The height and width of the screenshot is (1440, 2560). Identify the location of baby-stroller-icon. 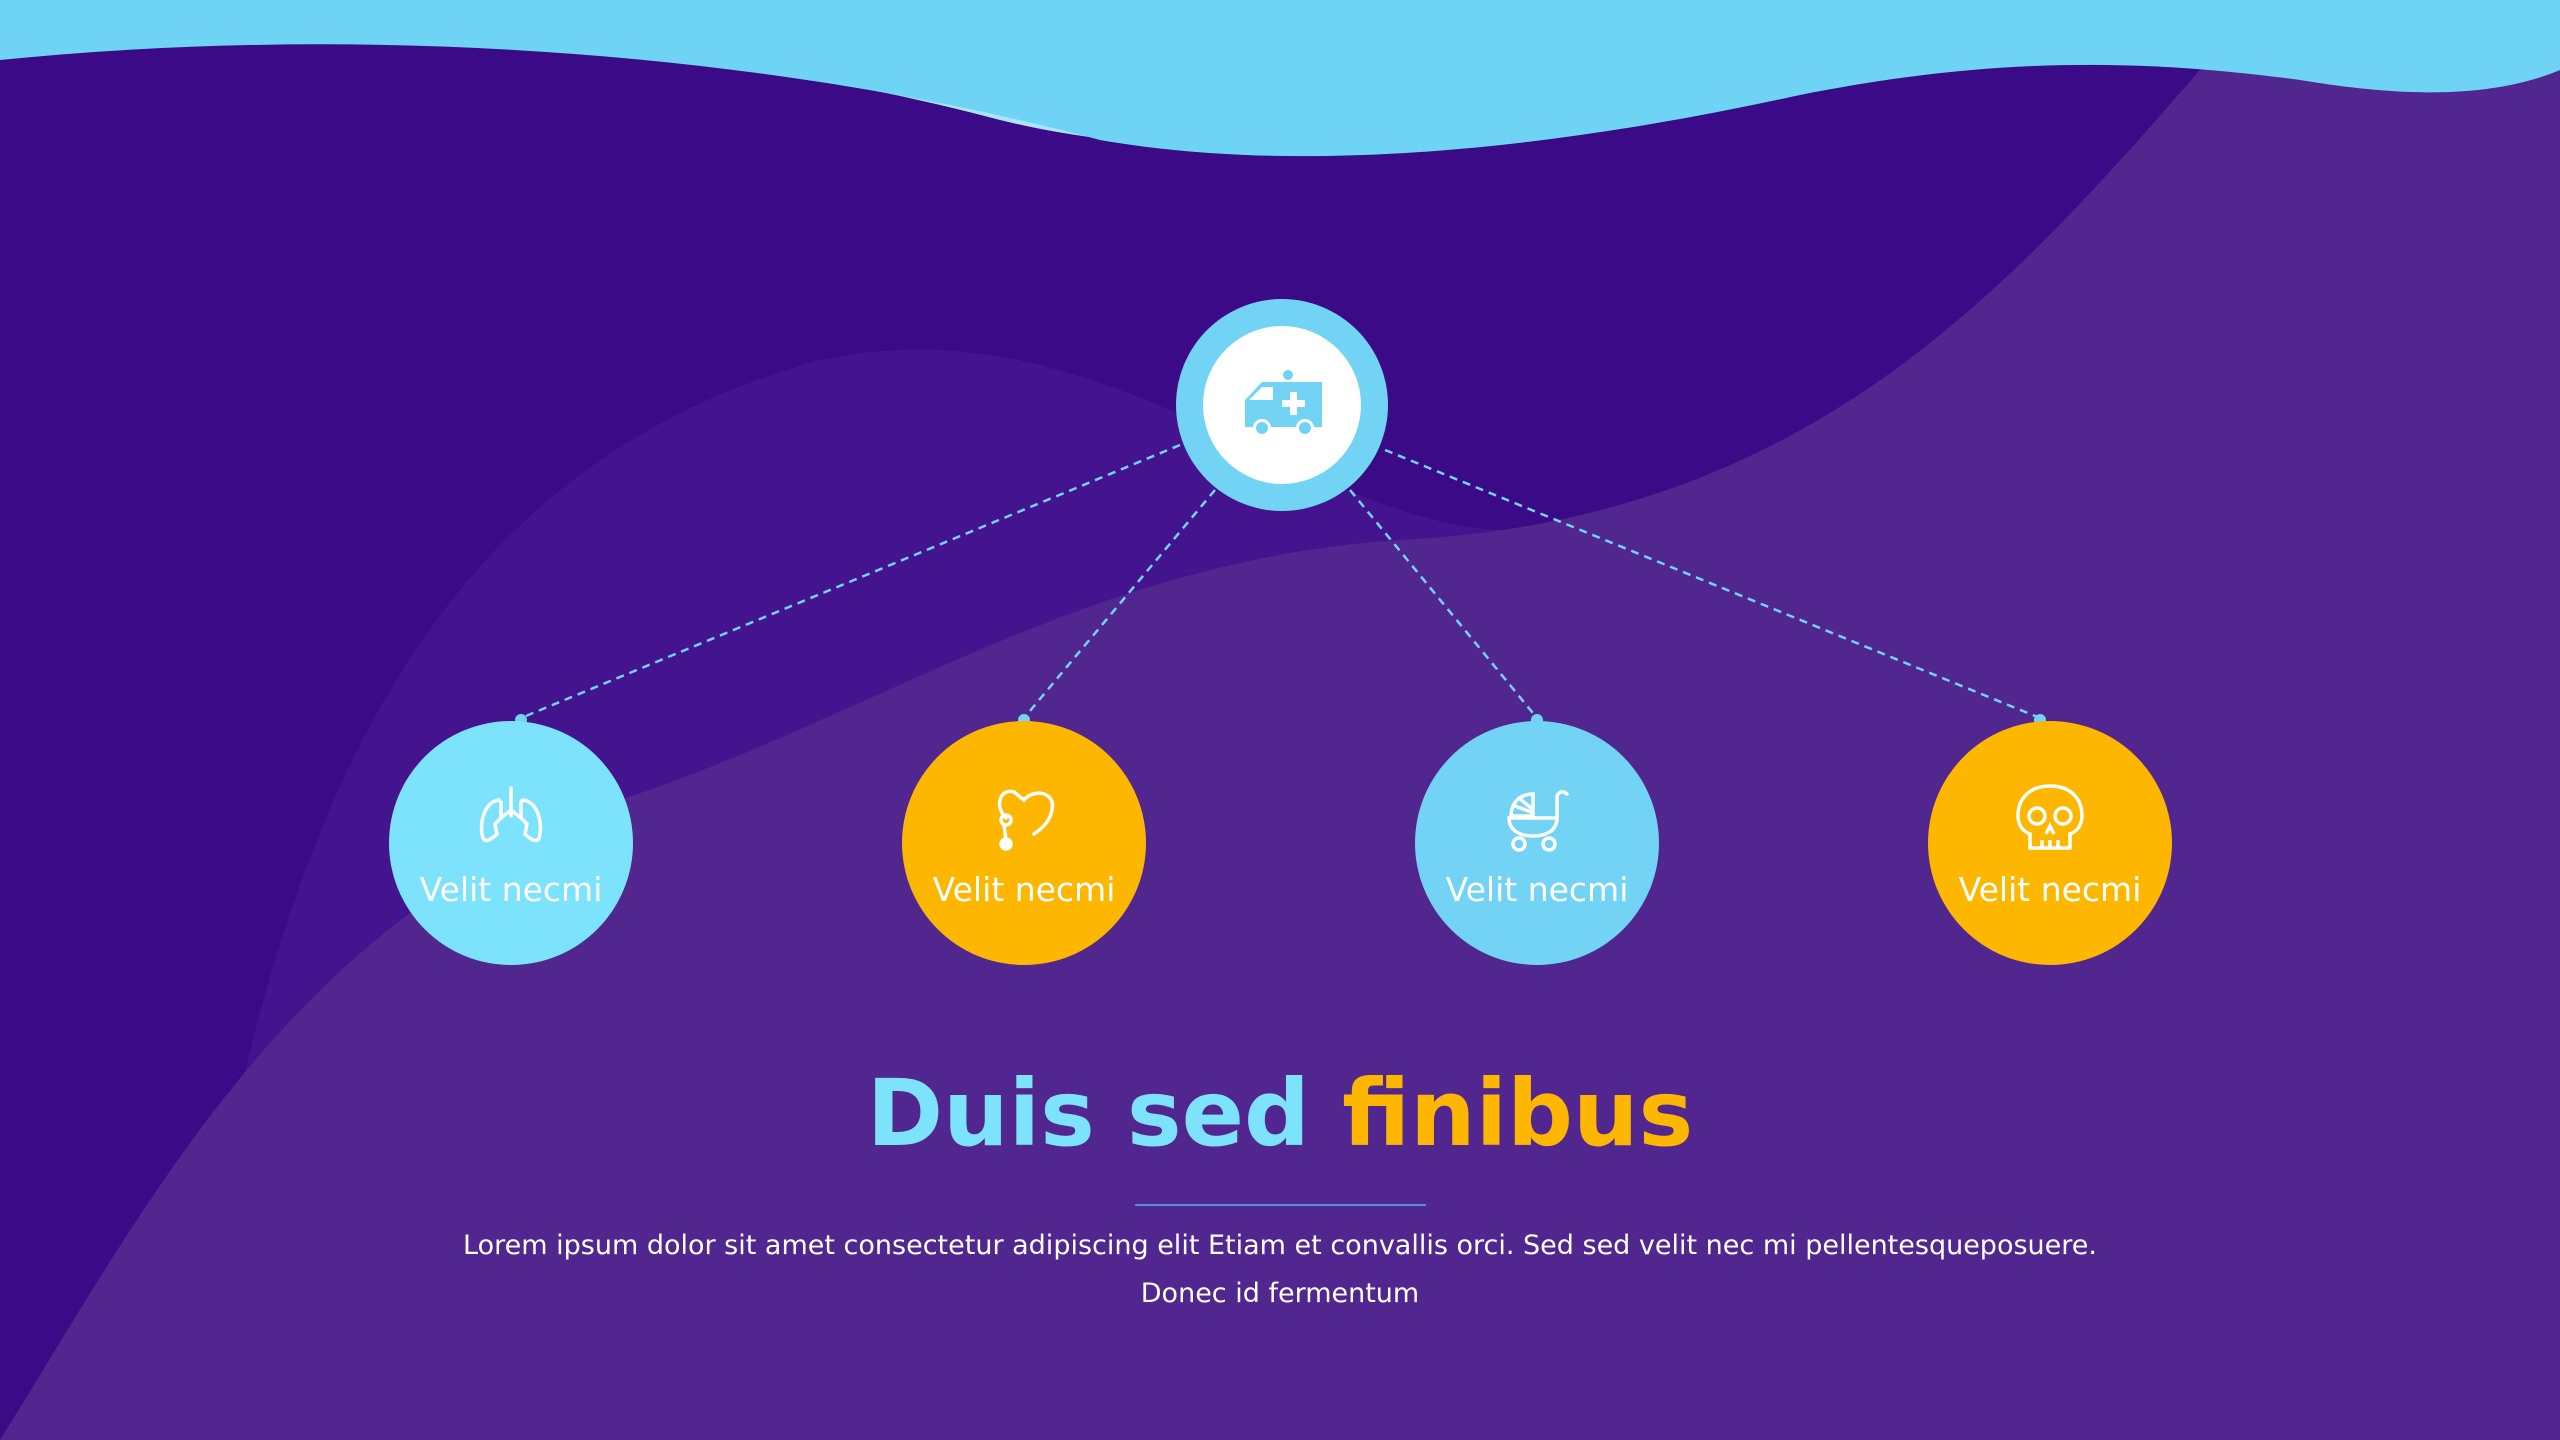
(1538, 820).